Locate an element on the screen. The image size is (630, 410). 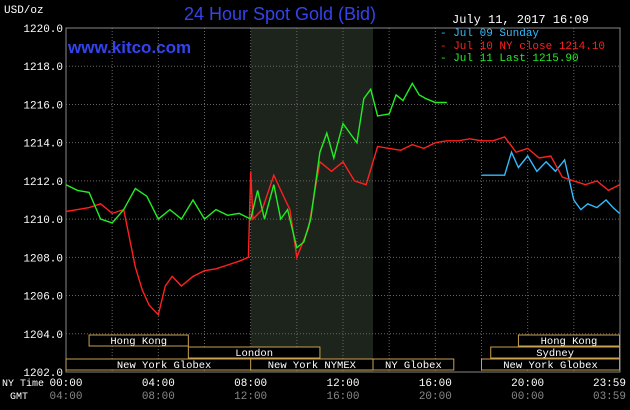
ny-time-tick: 00:00 is located at coordinates (65, 384).